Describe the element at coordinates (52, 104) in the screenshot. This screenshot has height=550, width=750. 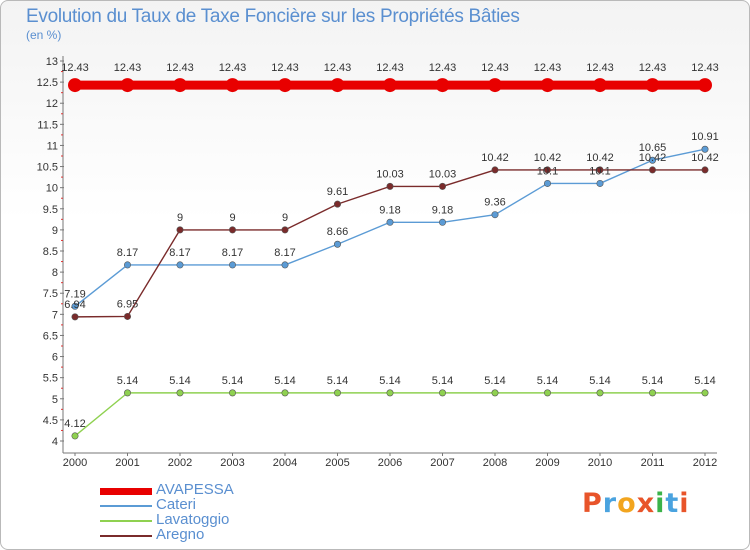
I see `y-tick-label: 12` at that location.